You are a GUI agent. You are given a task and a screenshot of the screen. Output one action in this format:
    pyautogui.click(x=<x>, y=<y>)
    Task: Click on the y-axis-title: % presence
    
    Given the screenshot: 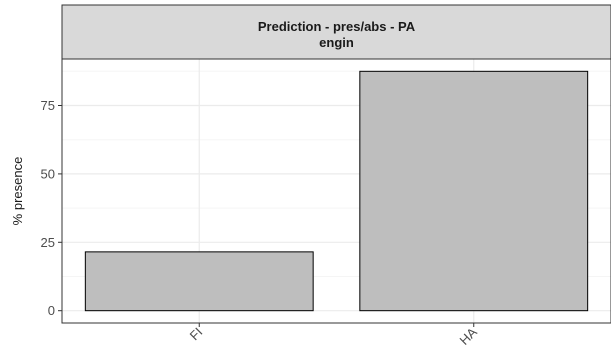 What is the action you would take?
    pyautogui.click(x=17, y=191)
    